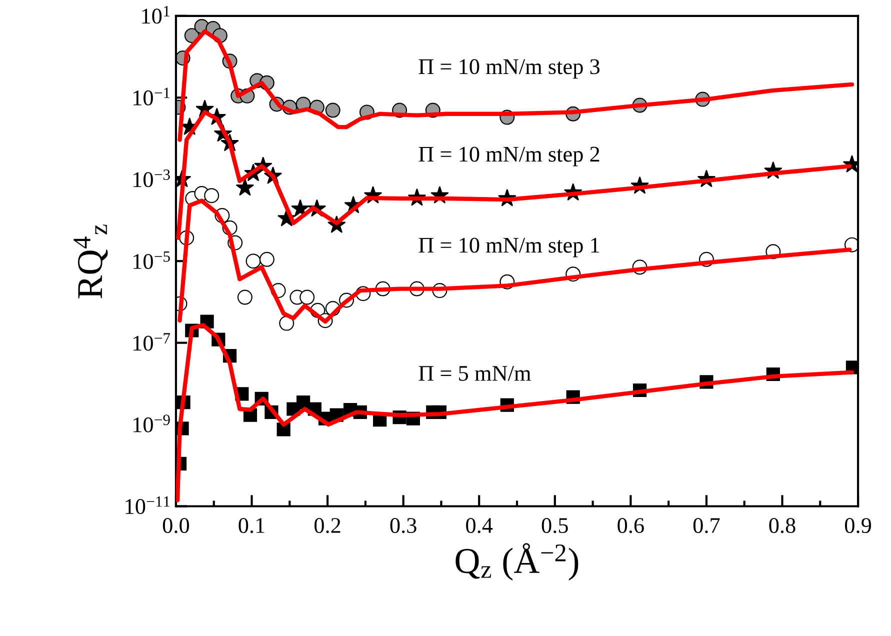 The image size is (891, 636). What do you see at coordinates (858, 526) in the screenshot?
I see `x-tick-label: 0.9` at bounding box center [858, 526].